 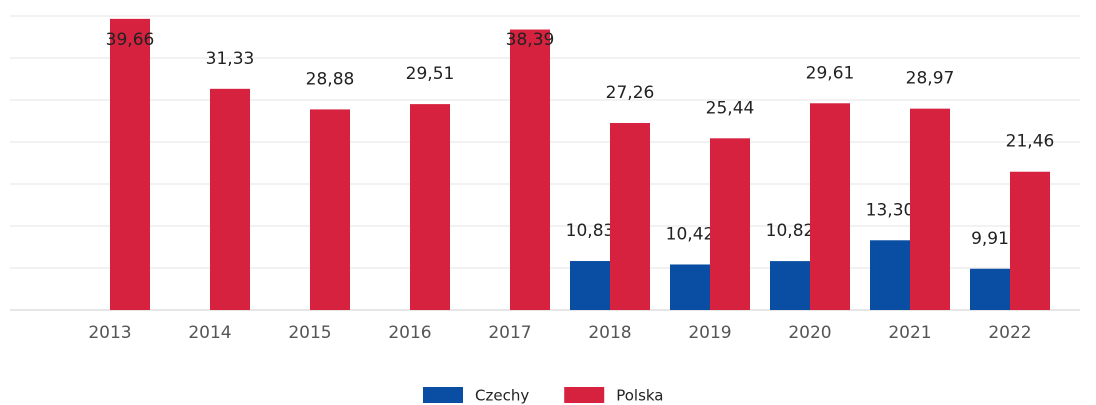 I want to click on value-label: 9,91, so click(x=990, y=239).